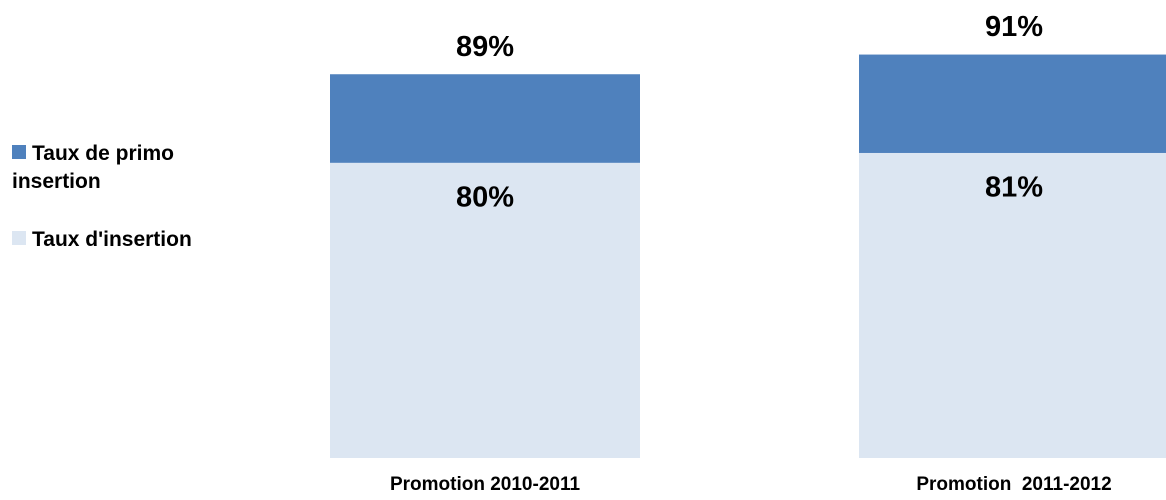 The image size is (1166, 500). Describe the element at coordinates (485, 484) in the screenshot. I see `x-tick-label: Promotion 2010-2011` at that location.